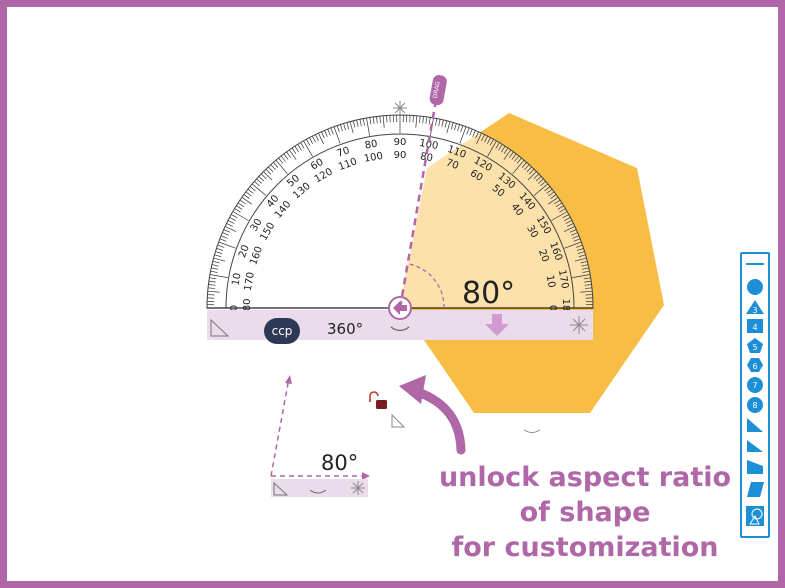  I want to click on aspect-triangle-icon, so click(398, 420).